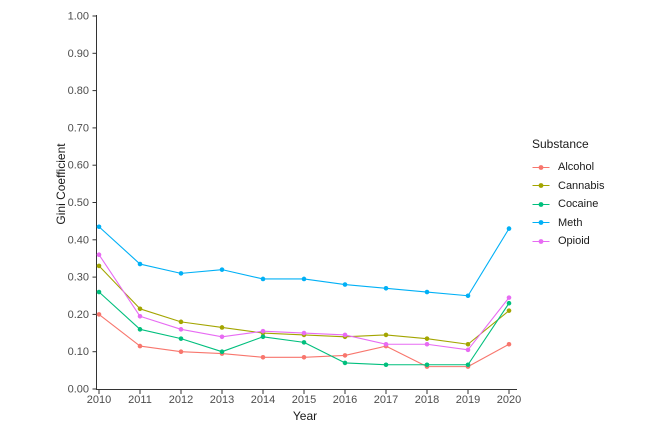 This screenshot has height=432, width=666. I want to click on data-point-cocaine-2016, so click(345, 363).